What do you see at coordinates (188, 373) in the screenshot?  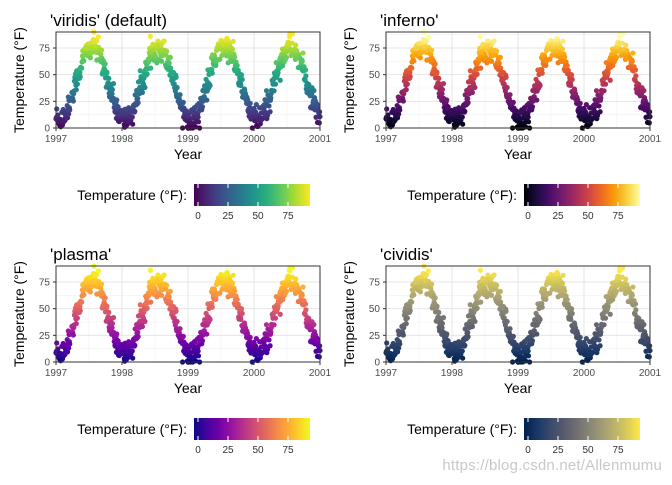 I see `x-tick-label: 1999` at bounding box center [188, 373].